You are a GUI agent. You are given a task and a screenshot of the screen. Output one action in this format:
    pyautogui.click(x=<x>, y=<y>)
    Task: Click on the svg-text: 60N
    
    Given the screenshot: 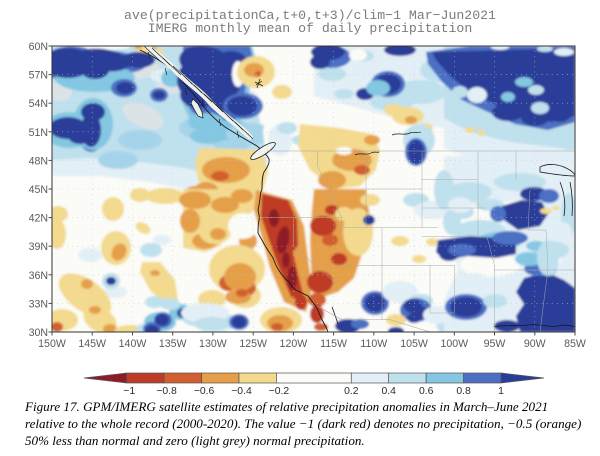 What is the action you would take?
    pyautogui.click(x=38, y=47)
    